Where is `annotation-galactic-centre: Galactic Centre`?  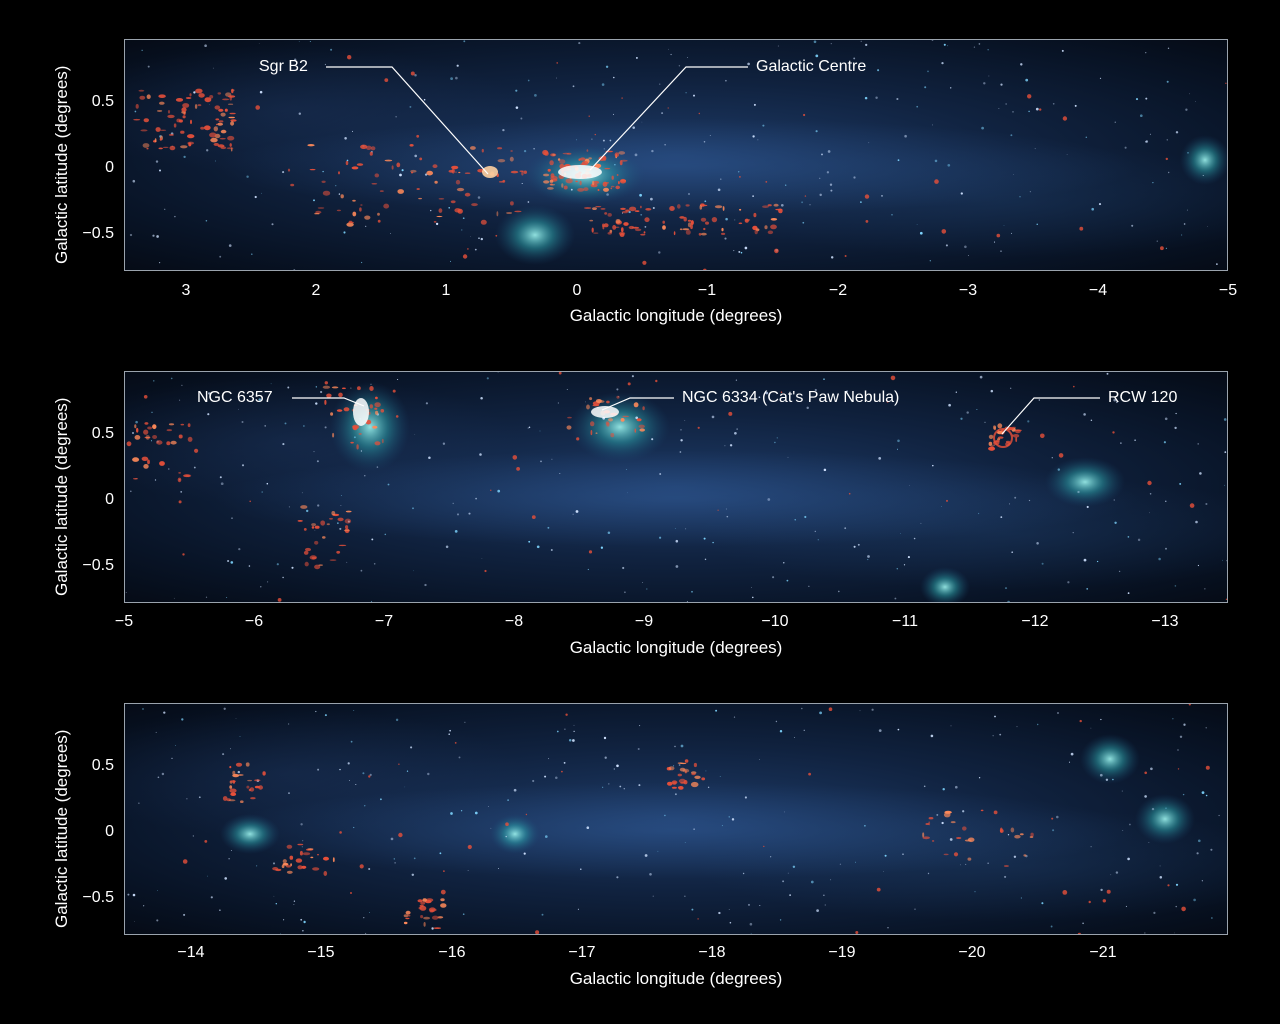 annotation-galactic-centre: Galactic Centre is located at coordinates (811, 66).